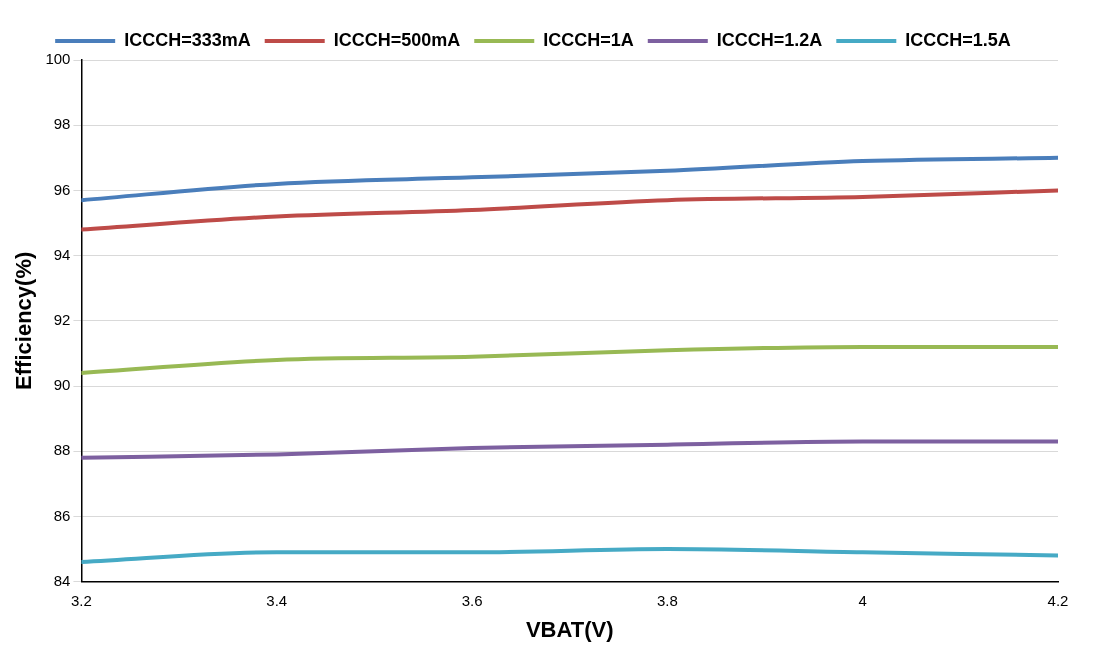  I want to click on legend-label: ICCCH=1.2A, so click(769, 39).